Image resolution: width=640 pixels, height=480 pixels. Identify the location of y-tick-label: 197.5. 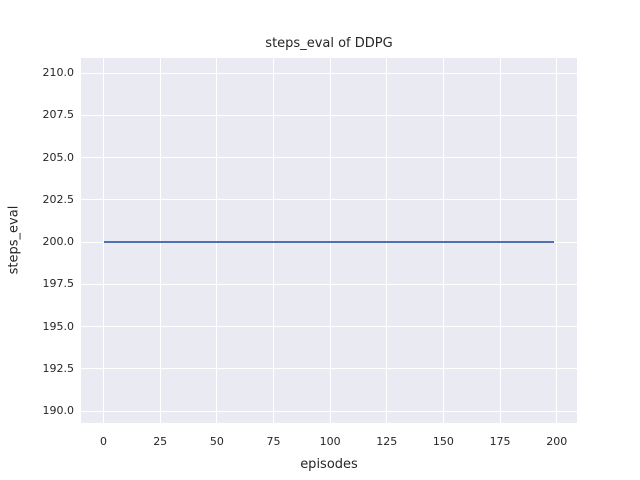
(58, 284).